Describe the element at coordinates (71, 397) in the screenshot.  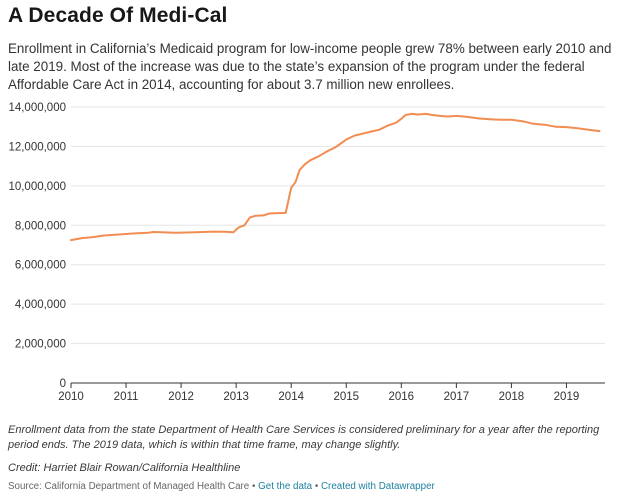
I see `x-tick-label: 2010` at that location.